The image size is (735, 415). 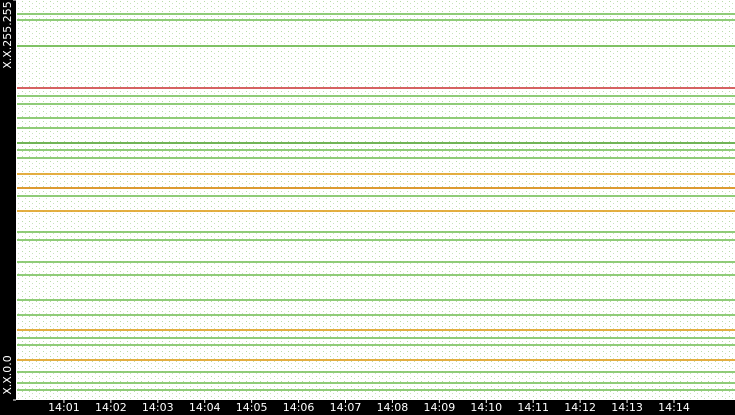 What do you see at coordinates (7, 35) in the screenshot?
I see `y-tick-label: X.X.255.255` at bounding box center [7, 35].